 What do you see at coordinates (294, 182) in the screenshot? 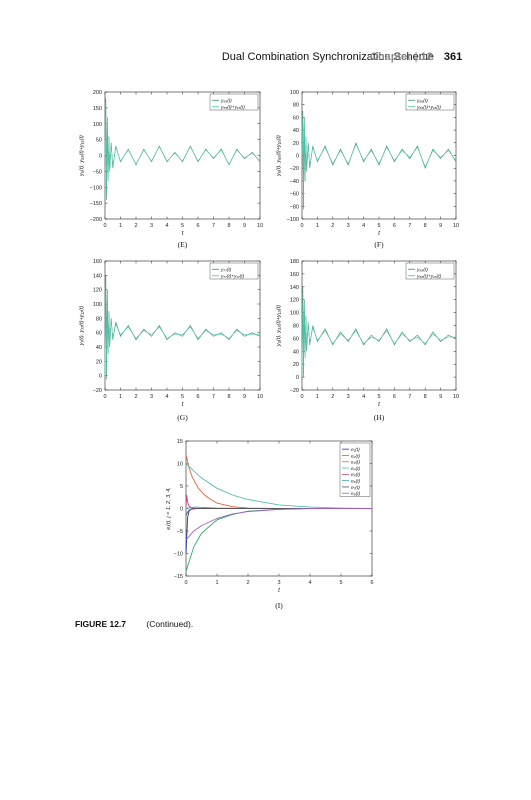
I see `y-tick-label: −40` at bounding box center [294, 182].